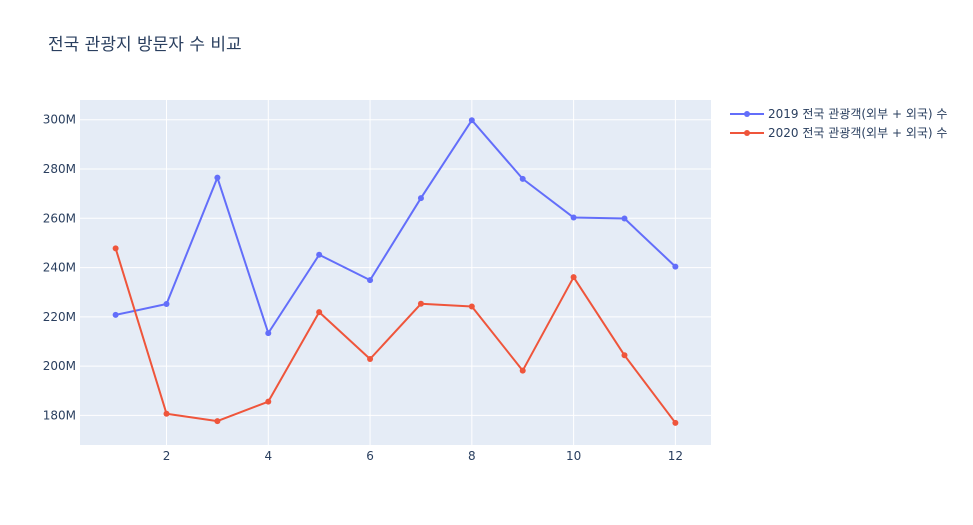  Describe the element at coordinates (59, 317) in the screenshot. I see `y-tick-label: 220M` at that location.